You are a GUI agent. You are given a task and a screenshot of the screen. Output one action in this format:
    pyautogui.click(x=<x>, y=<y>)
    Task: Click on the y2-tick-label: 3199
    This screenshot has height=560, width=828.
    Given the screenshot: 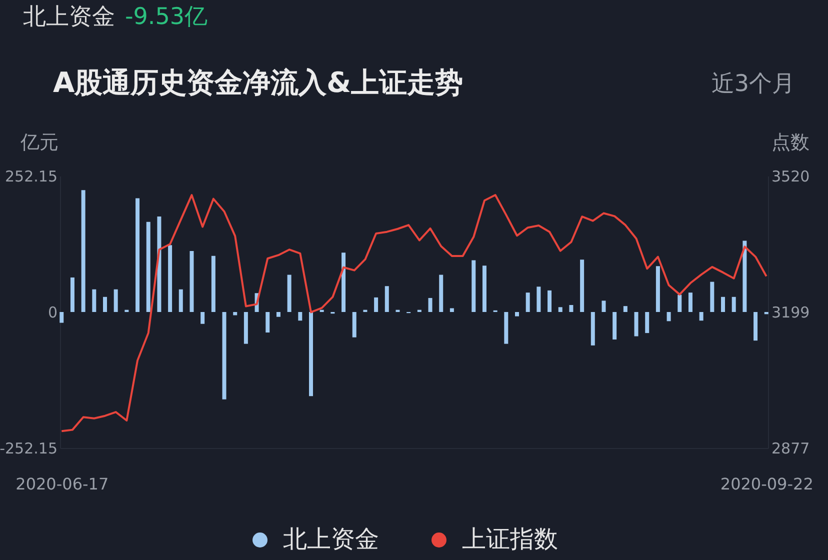 What is the action you would take?
    pyautogui.click(x=791, y=312)
    